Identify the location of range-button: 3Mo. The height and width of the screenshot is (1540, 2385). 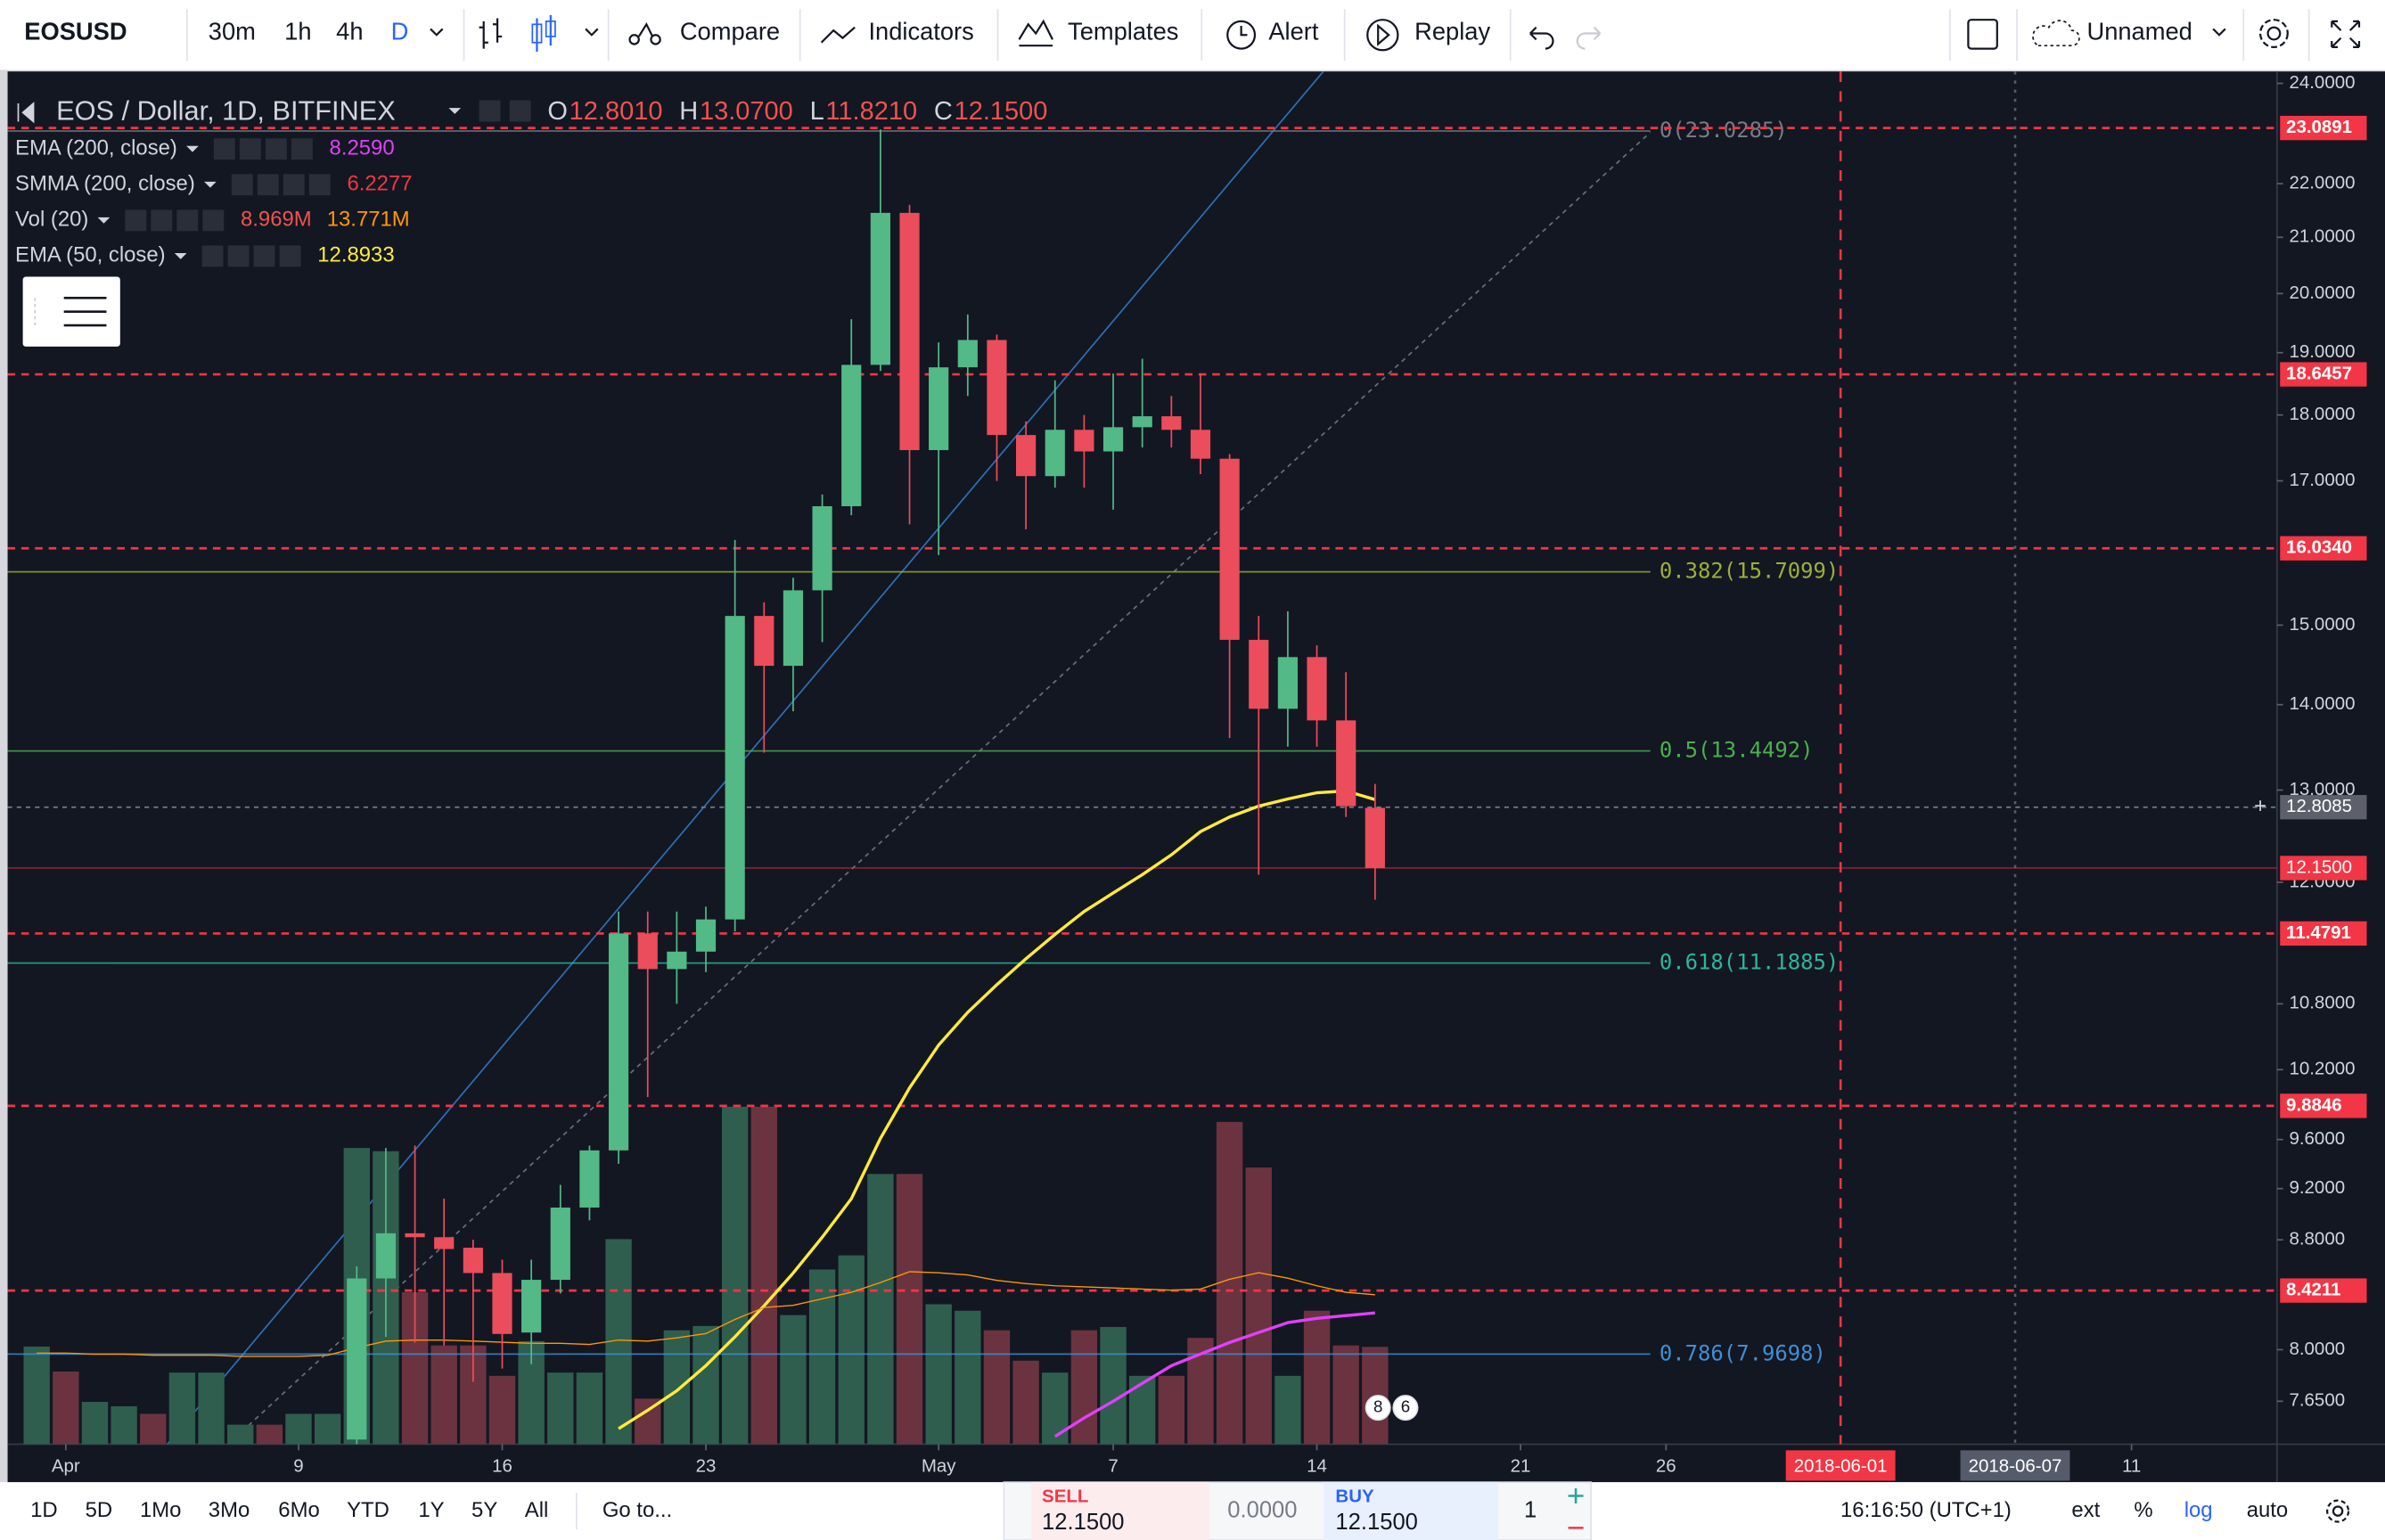
(229, 1510).